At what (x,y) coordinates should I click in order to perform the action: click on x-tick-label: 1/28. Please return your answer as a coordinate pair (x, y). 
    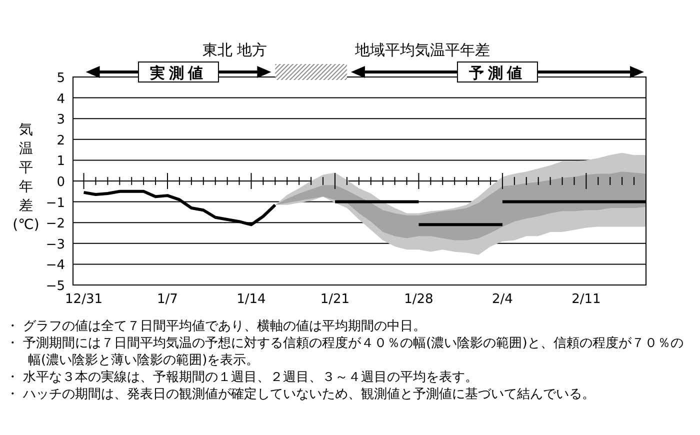
    Looking at the image, I should click on (419, 299).